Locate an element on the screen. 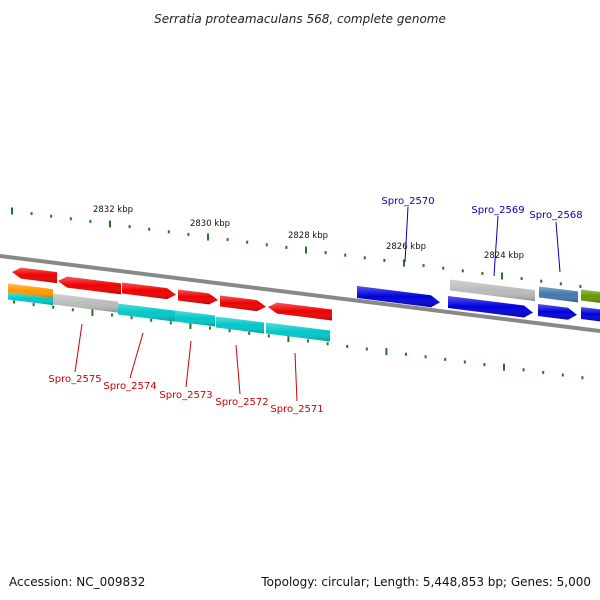  gene-label-spro-2571: Spro_2571 is located at coordinates (297, 383).